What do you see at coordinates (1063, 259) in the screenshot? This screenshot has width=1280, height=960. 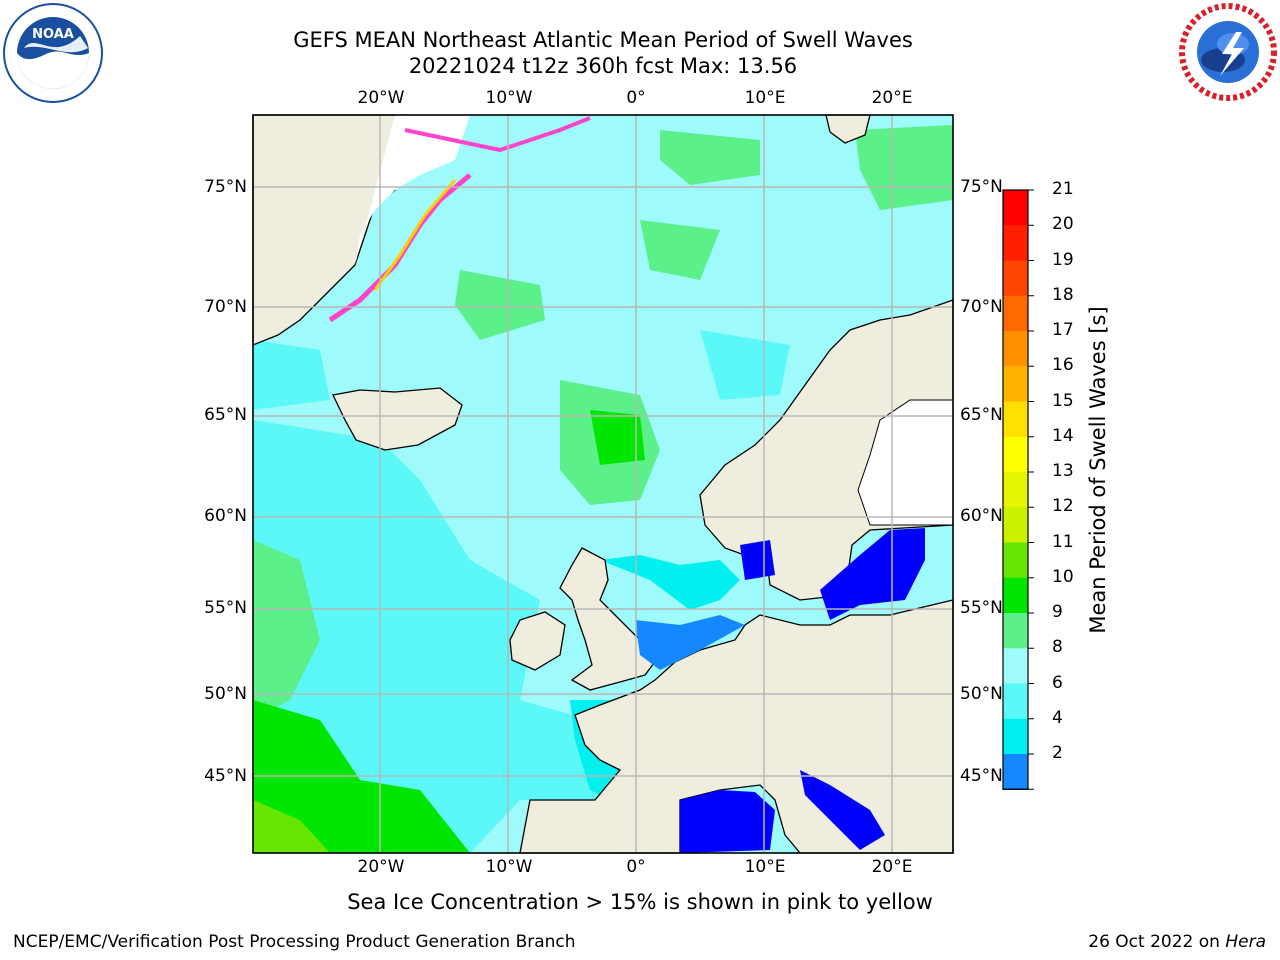 I see `colorbar-tick-label: 19` at bounding box center [1063, 259].